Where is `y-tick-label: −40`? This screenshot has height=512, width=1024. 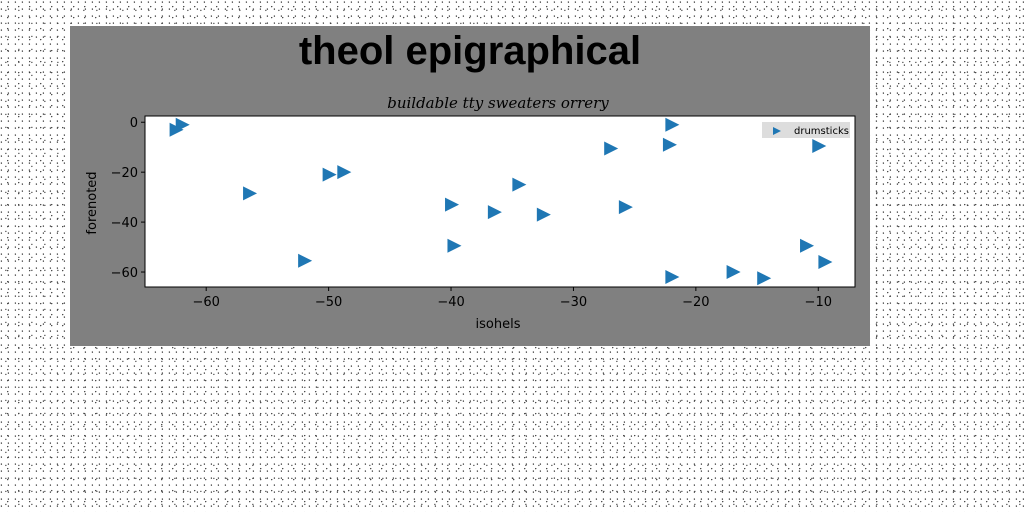 y-tick-label: −40 is located at coordinates (124, 223).